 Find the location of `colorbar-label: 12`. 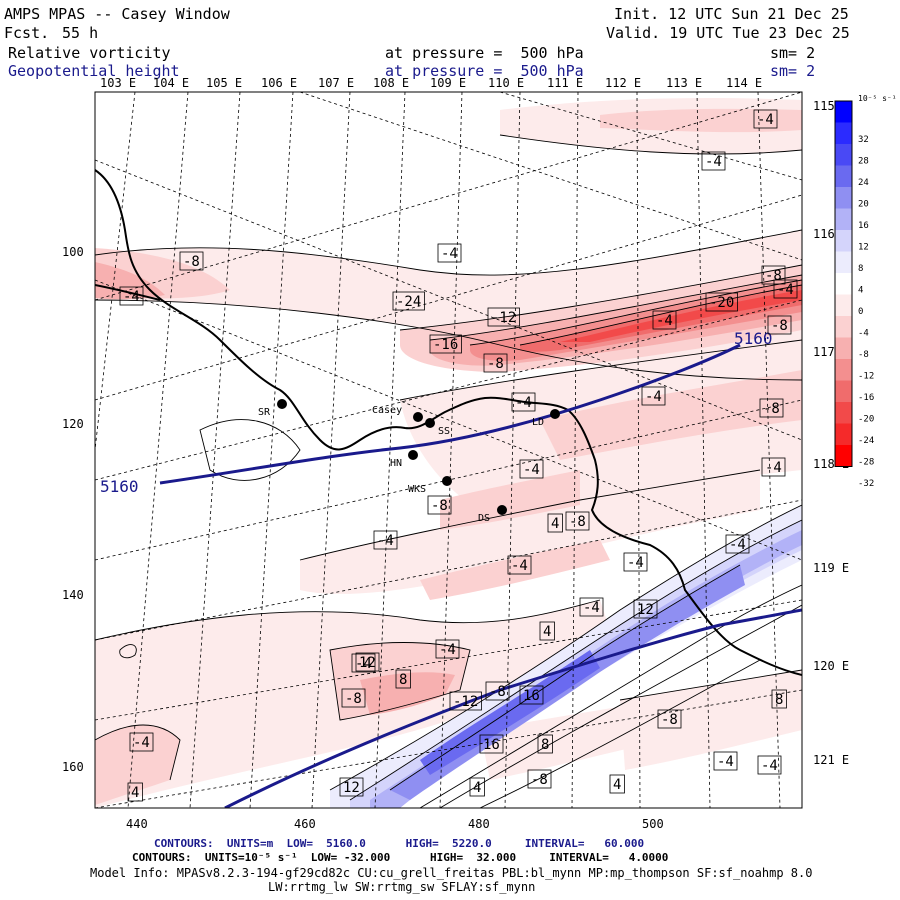

colorbar-label: 12 is located at coordinates (863, 248).